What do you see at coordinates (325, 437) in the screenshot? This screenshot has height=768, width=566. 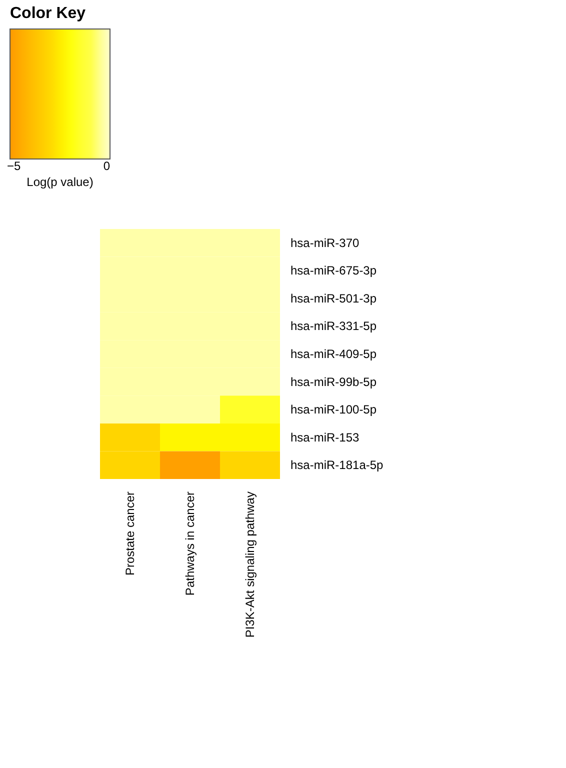 I see `y-tick-label: hsa-miR-153` at bounding box center [325, 437].